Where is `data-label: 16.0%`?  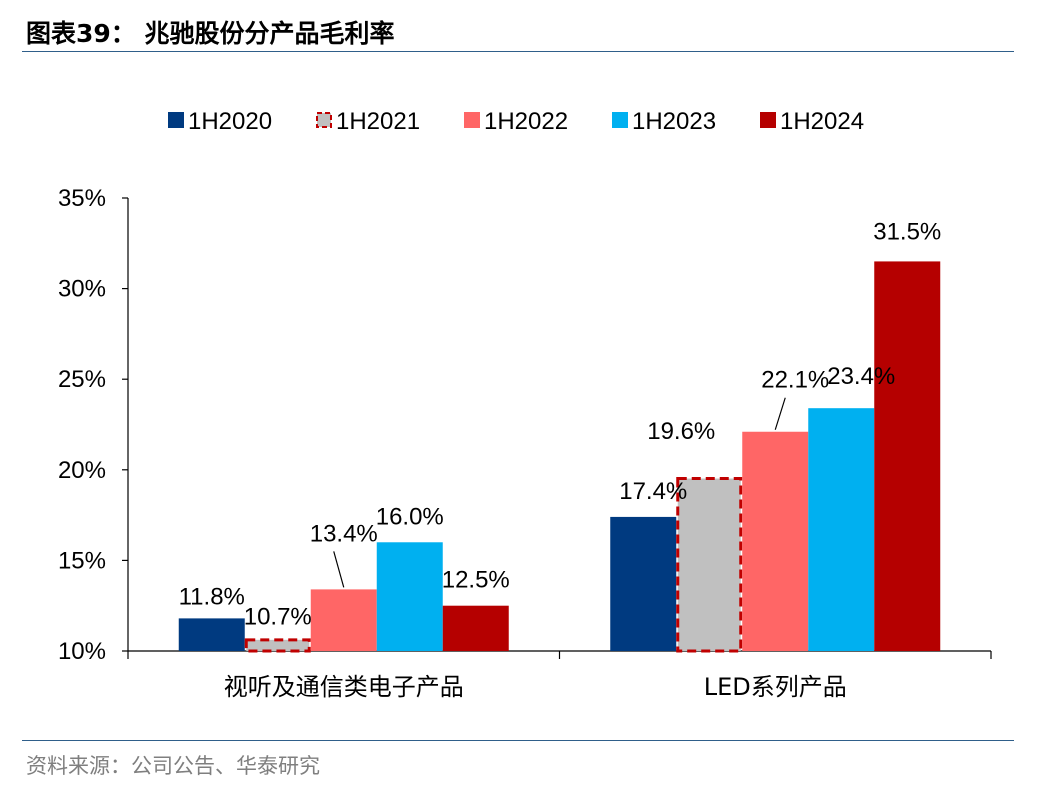
data-label: 16.0% is located at coordinates (410, 516).